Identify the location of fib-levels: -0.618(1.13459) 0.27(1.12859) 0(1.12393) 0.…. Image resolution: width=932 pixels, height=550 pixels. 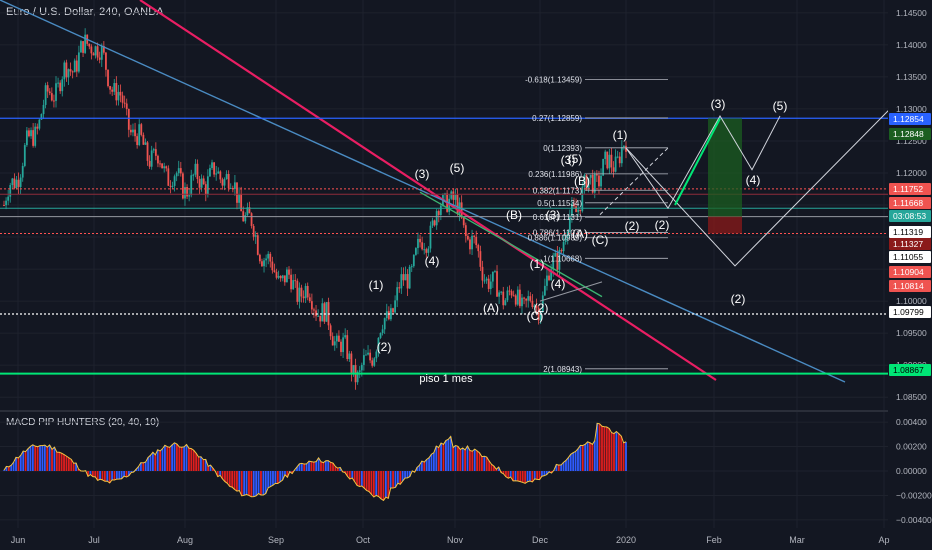
(596, 225).